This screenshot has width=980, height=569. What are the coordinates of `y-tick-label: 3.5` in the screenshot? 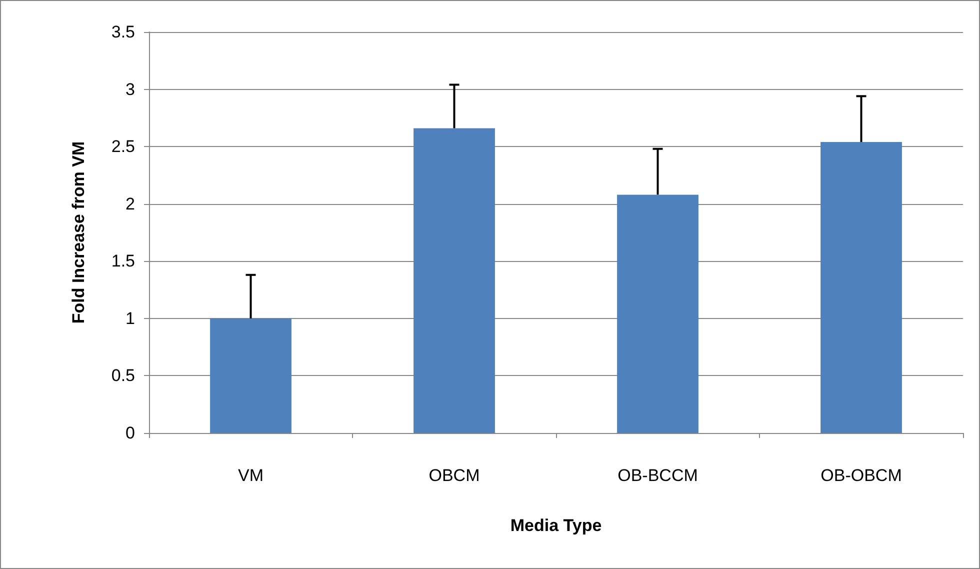 It's located at (123, 32).